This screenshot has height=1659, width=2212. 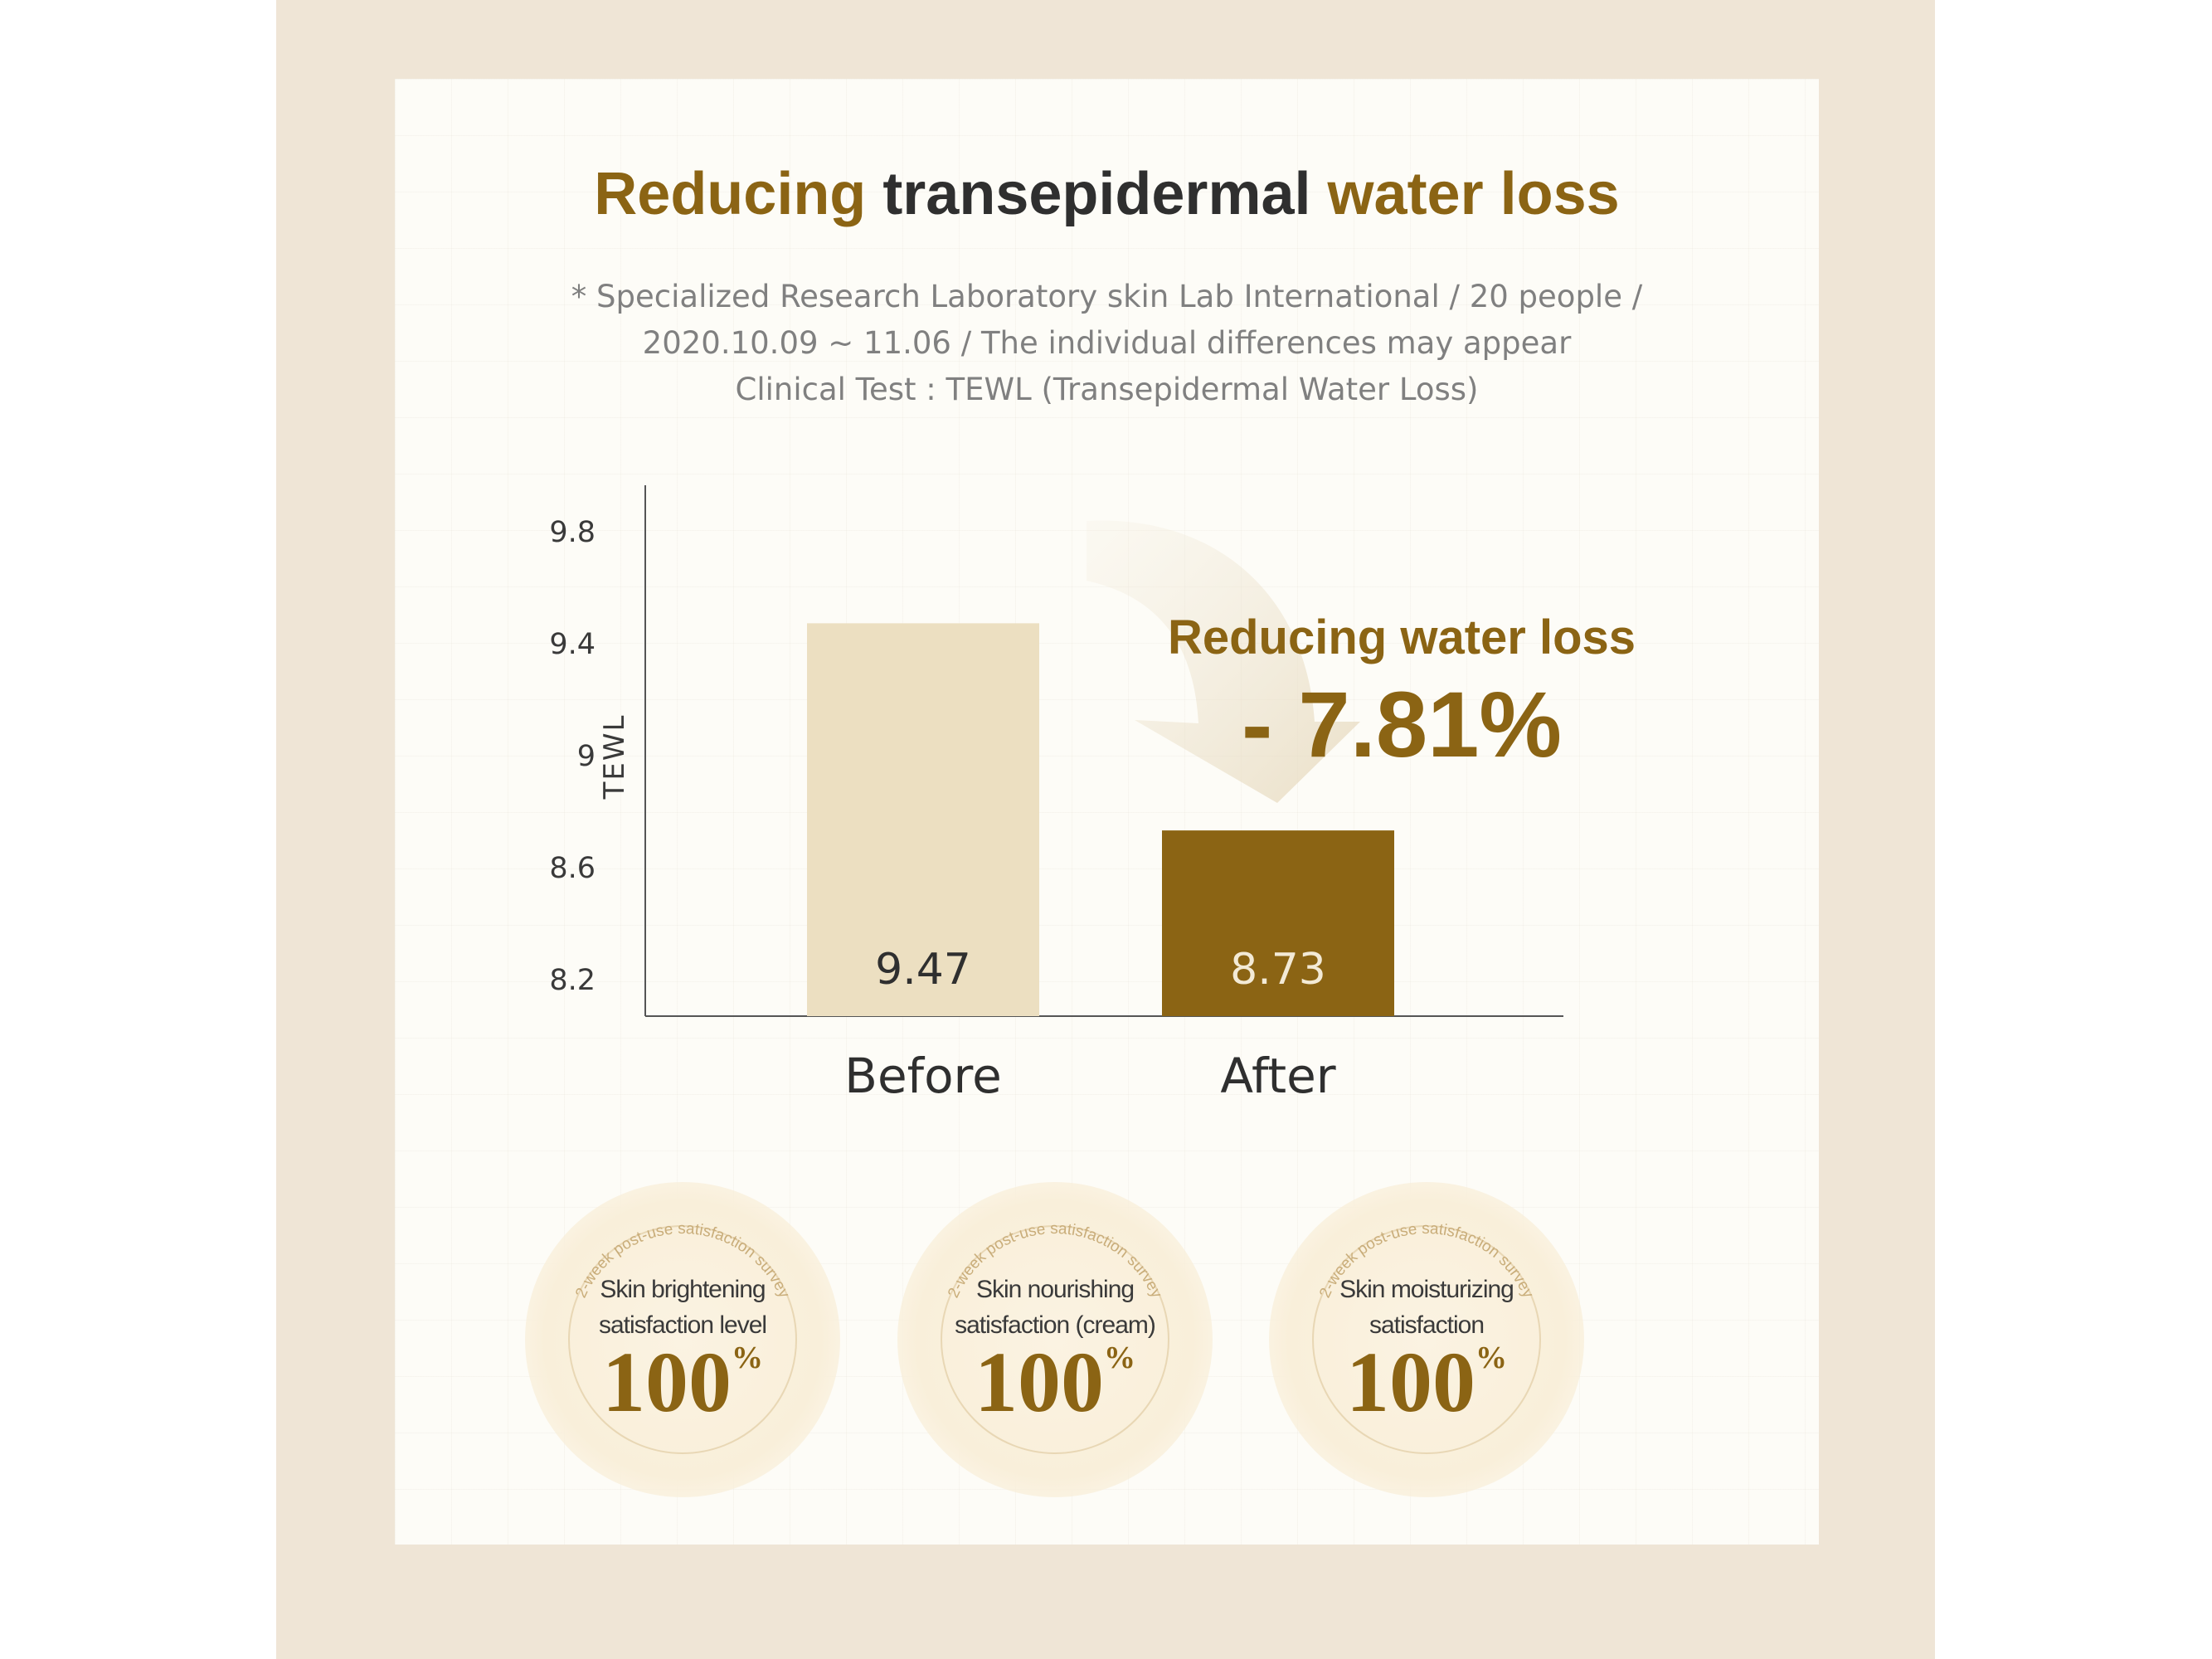 I want to click on bar-data-label: 9.47, so click(x=923, y=970).